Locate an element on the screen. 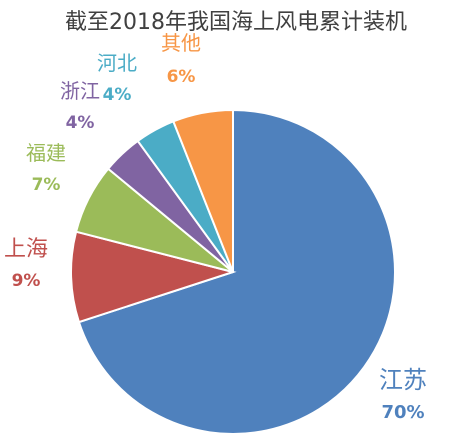 This screenshot has height=435, width=472. slice-label-5: 其他 is located at coordinates (181, 43).